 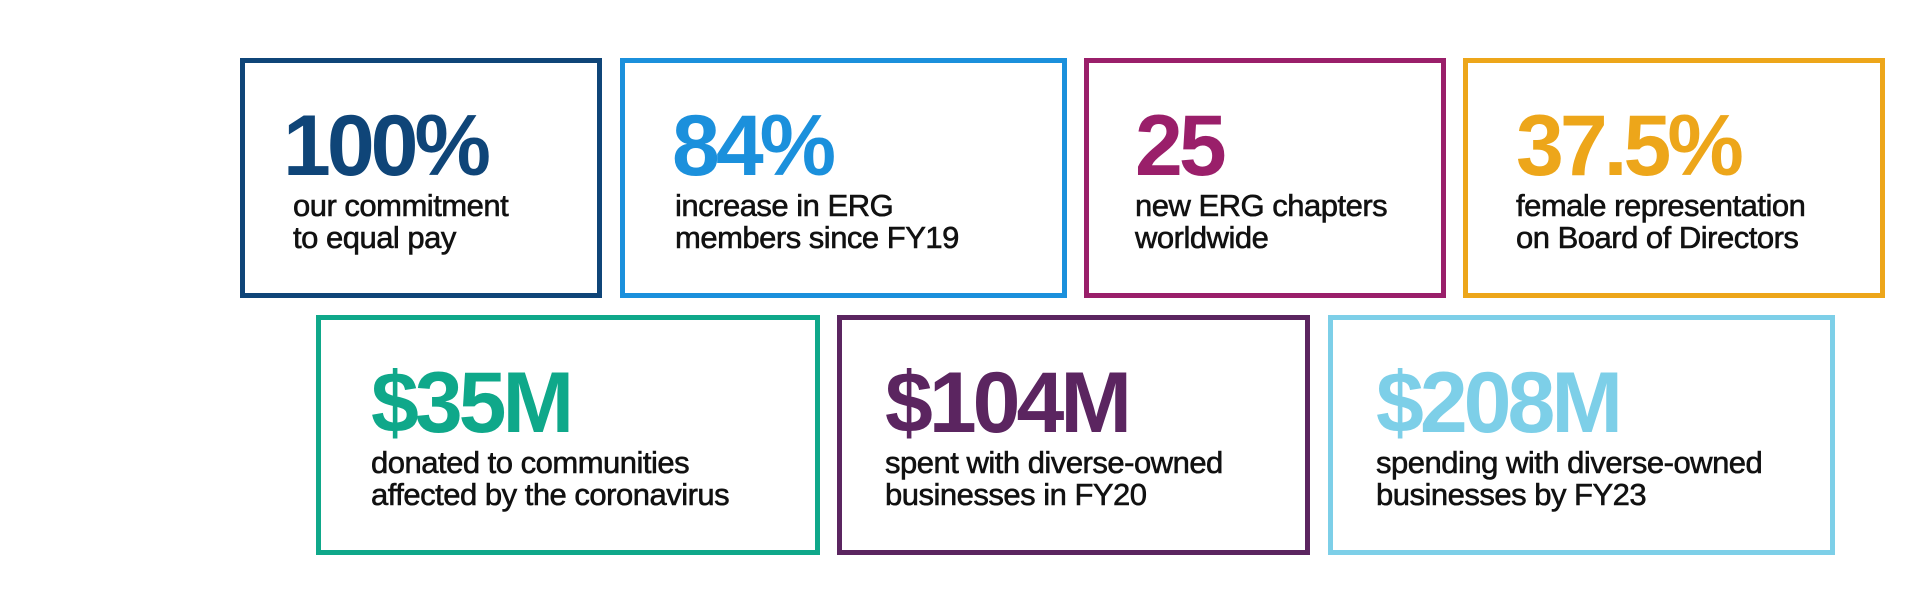 I want to click on stat-description-line: businesses in FY20, so click(x=1016, y=494).